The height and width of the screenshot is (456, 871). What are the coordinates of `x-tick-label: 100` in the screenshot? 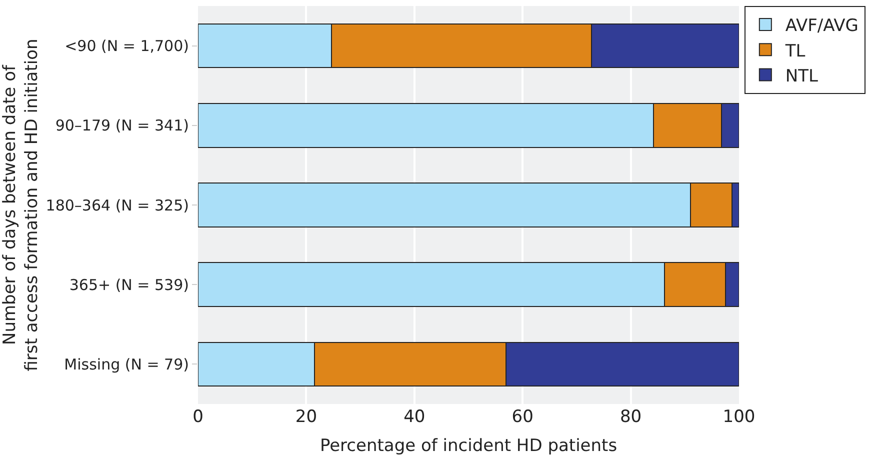 It's located at (739, 417).